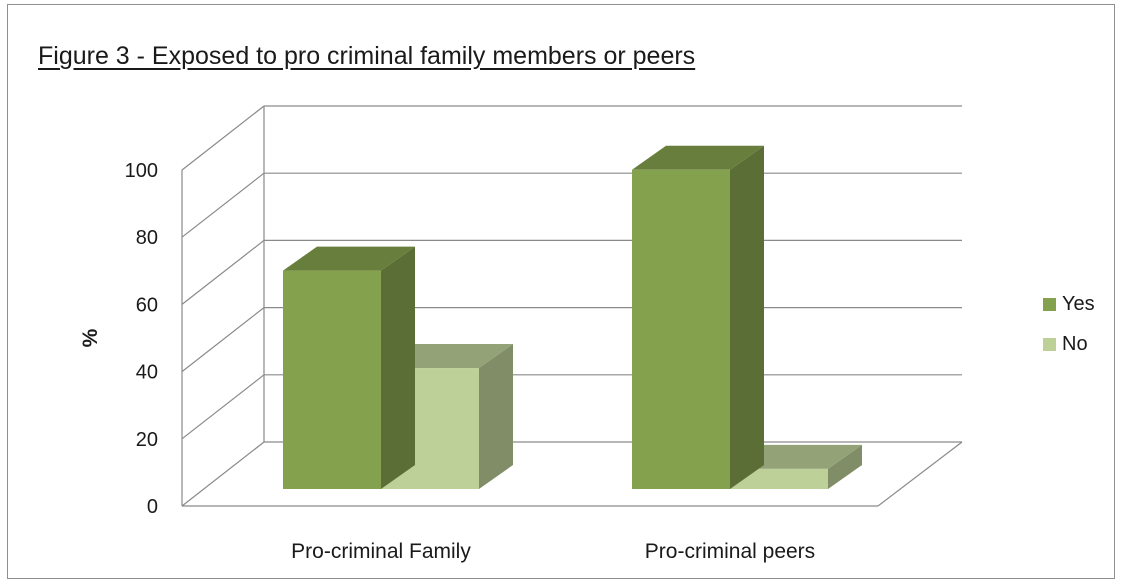  What do you see at coordinates (1049, 344) in the screenshot?
I see `legend-swatch-no` at bounding box center [1049, 344].